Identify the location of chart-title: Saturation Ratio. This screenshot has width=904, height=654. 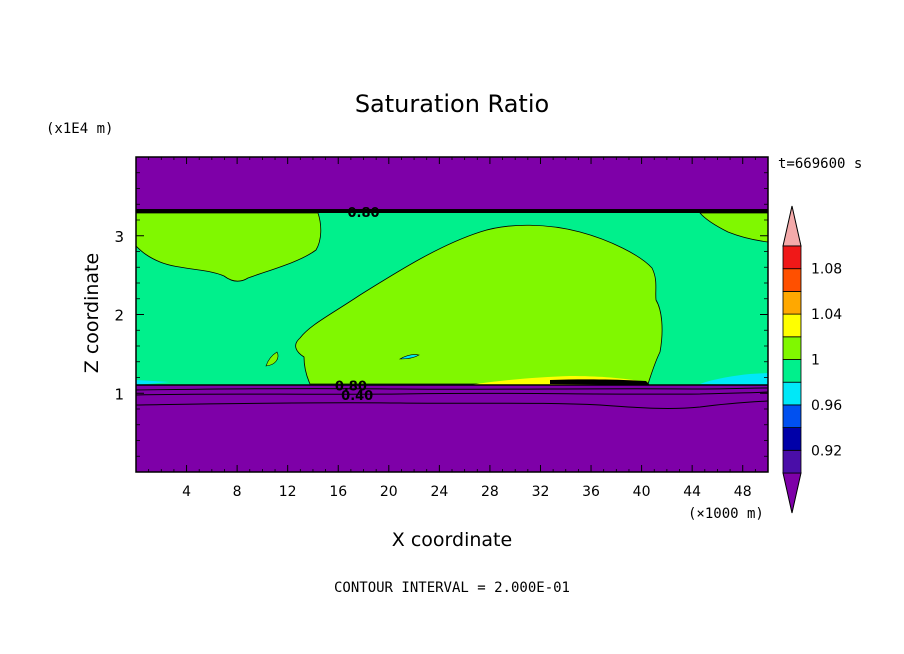
(452, 104).